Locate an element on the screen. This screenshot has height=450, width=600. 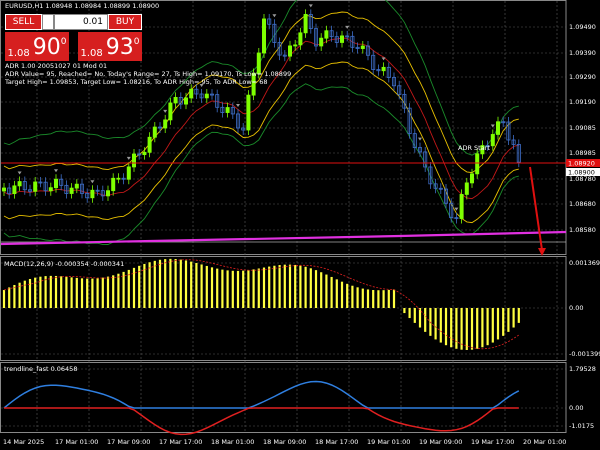
lot-spinner is located at coordinates (48, 22).